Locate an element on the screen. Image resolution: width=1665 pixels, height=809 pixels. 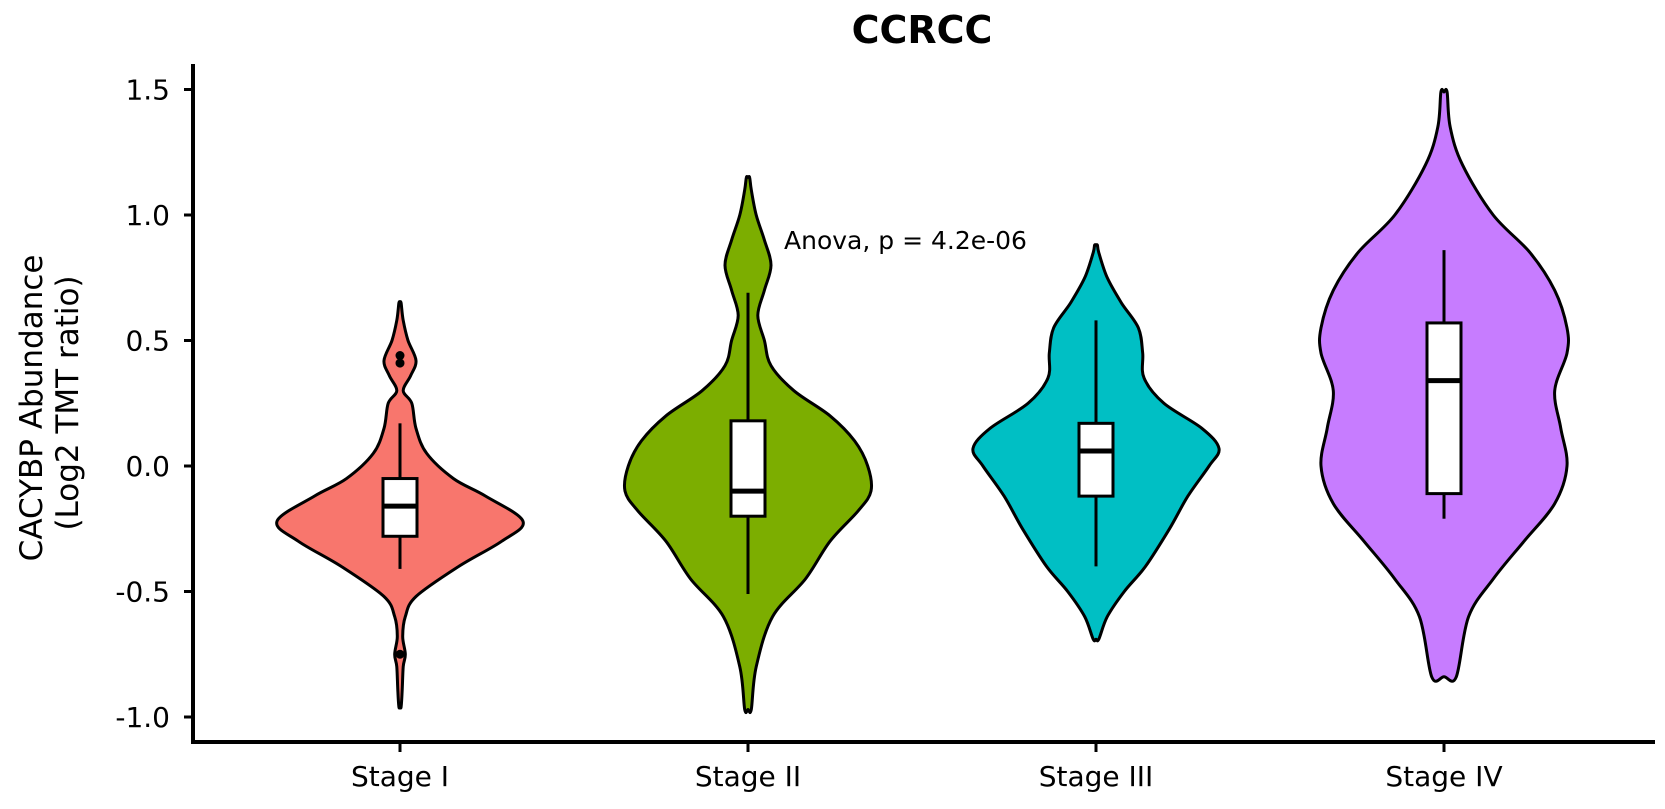
y-axis-ticks: 1.5 1.0 0.5 0.0 -0.5 -1.0 is located at coordinates (154, 404).